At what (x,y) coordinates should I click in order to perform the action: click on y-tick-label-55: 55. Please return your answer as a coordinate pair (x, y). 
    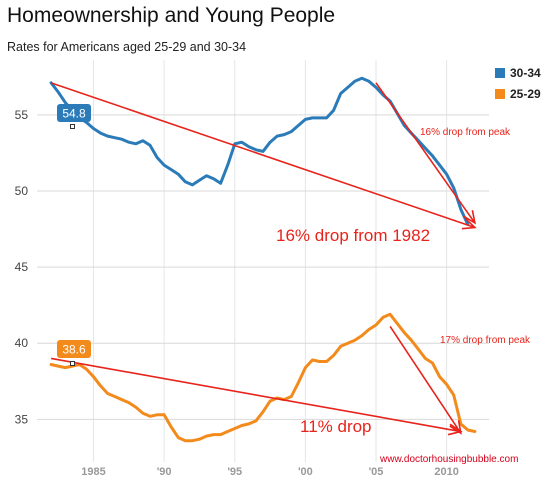
    Looking at the image, I should click on (22, 115).